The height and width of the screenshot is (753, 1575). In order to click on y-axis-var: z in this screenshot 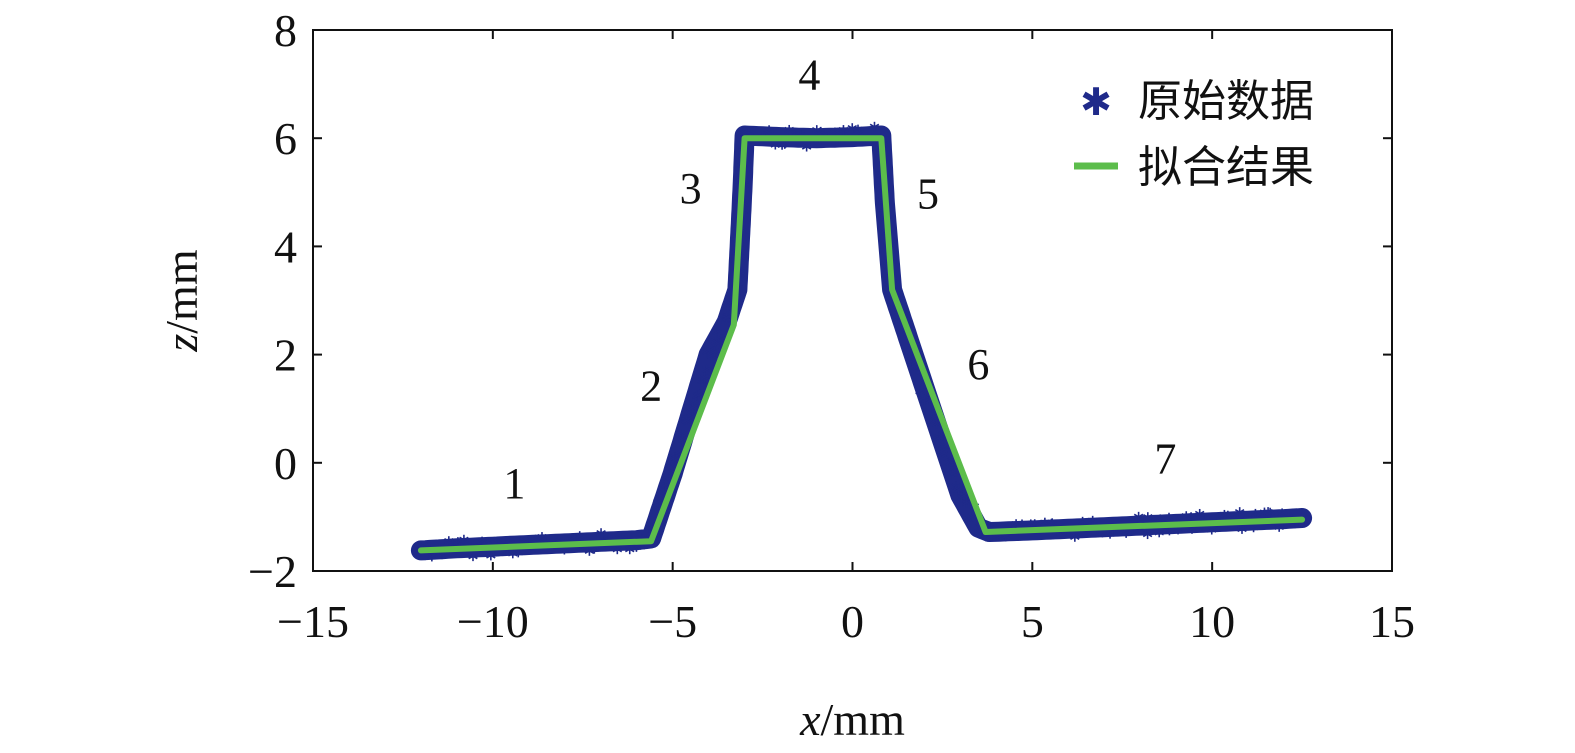, I will do `click(181, 343)`.